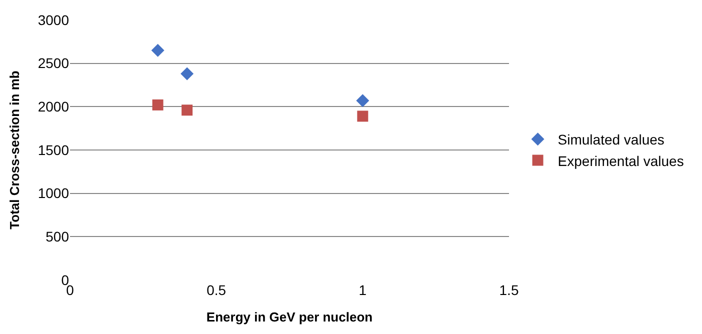 The width and height of the screenshot is (702, 334). I want to click on legend-label: Experimental values, so click(621, 160).